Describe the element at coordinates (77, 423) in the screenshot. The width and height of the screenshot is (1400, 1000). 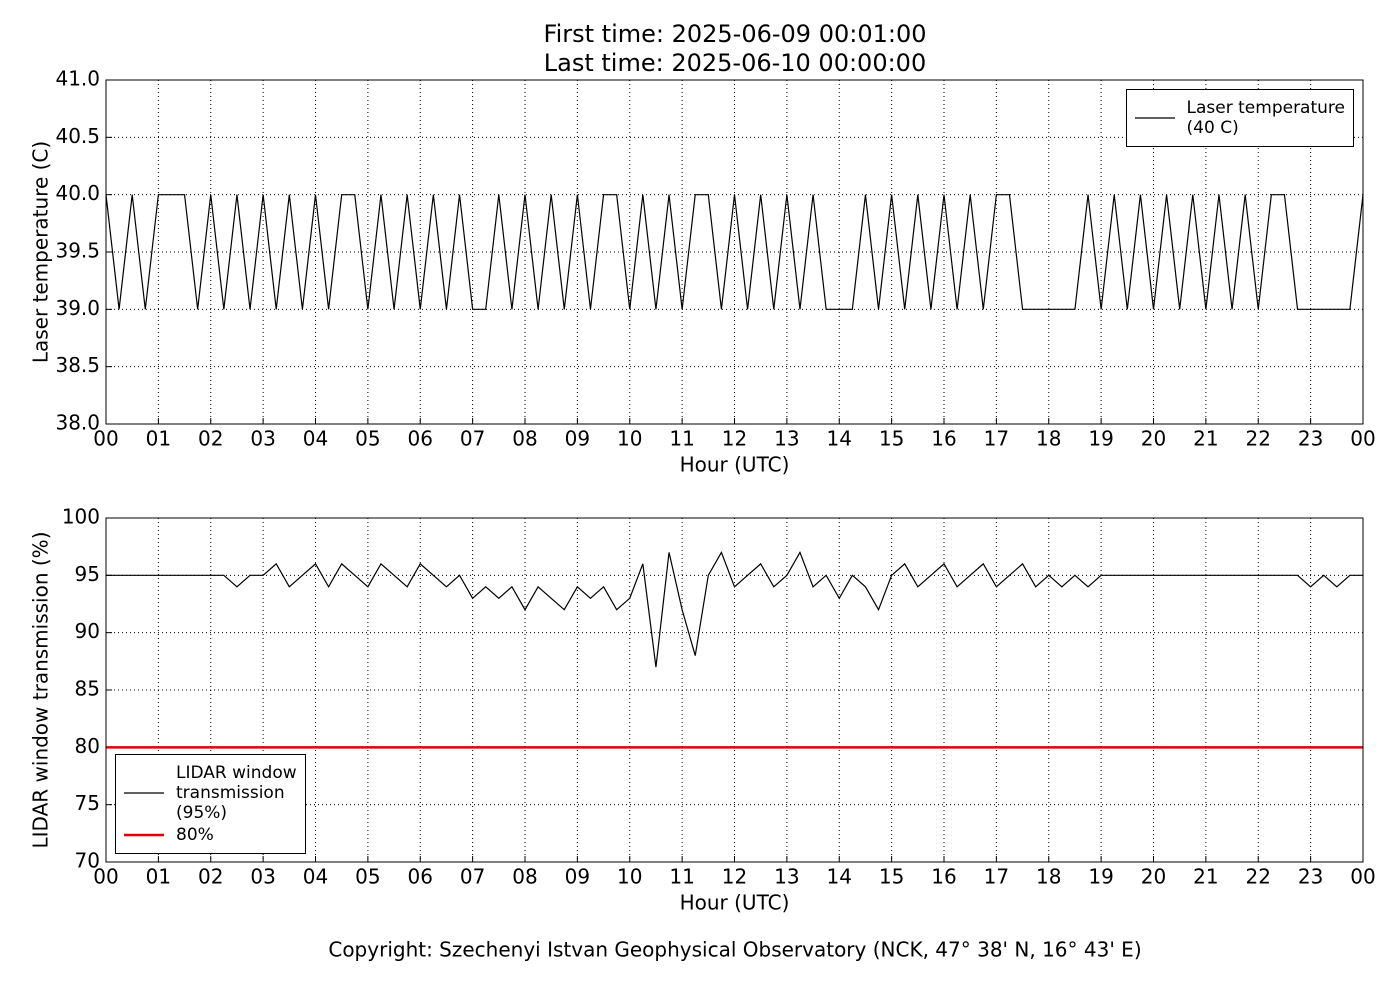
I see `y-tick-label: 38.0` at that location.